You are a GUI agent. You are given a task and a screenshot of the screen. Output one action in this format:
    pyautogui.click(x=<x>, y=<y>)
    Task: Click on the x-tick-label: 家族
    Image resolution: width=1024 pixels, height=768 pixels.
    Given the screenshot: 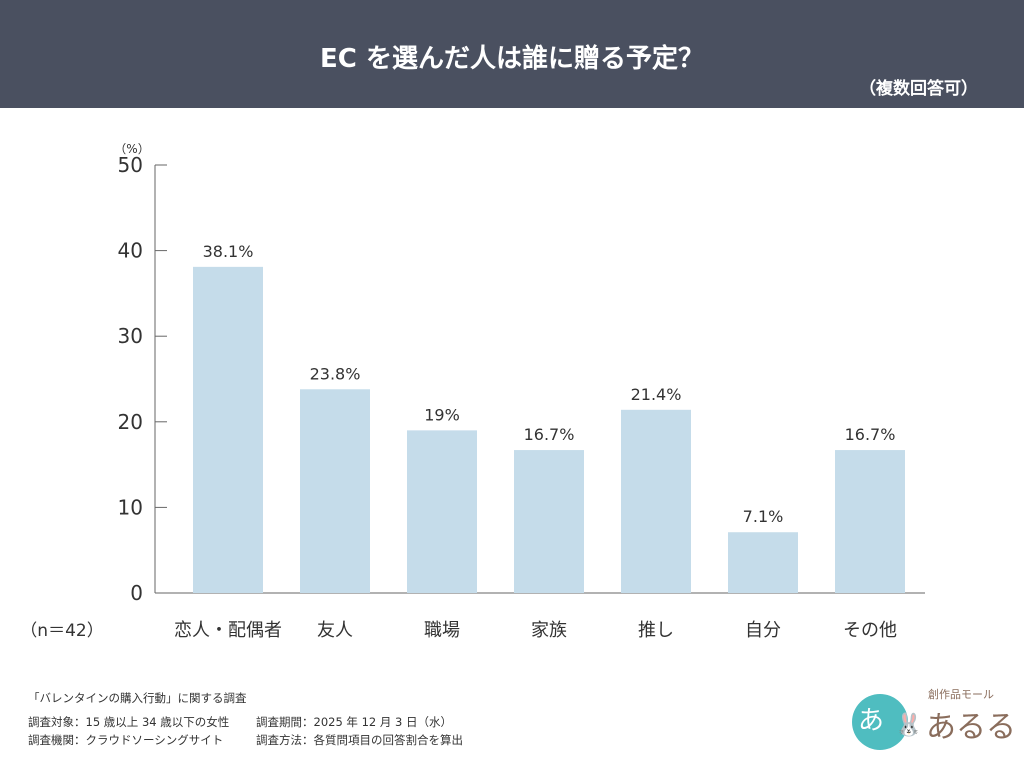 What is the action you would take?
    pyautogui.click(x=549, y=630)
    